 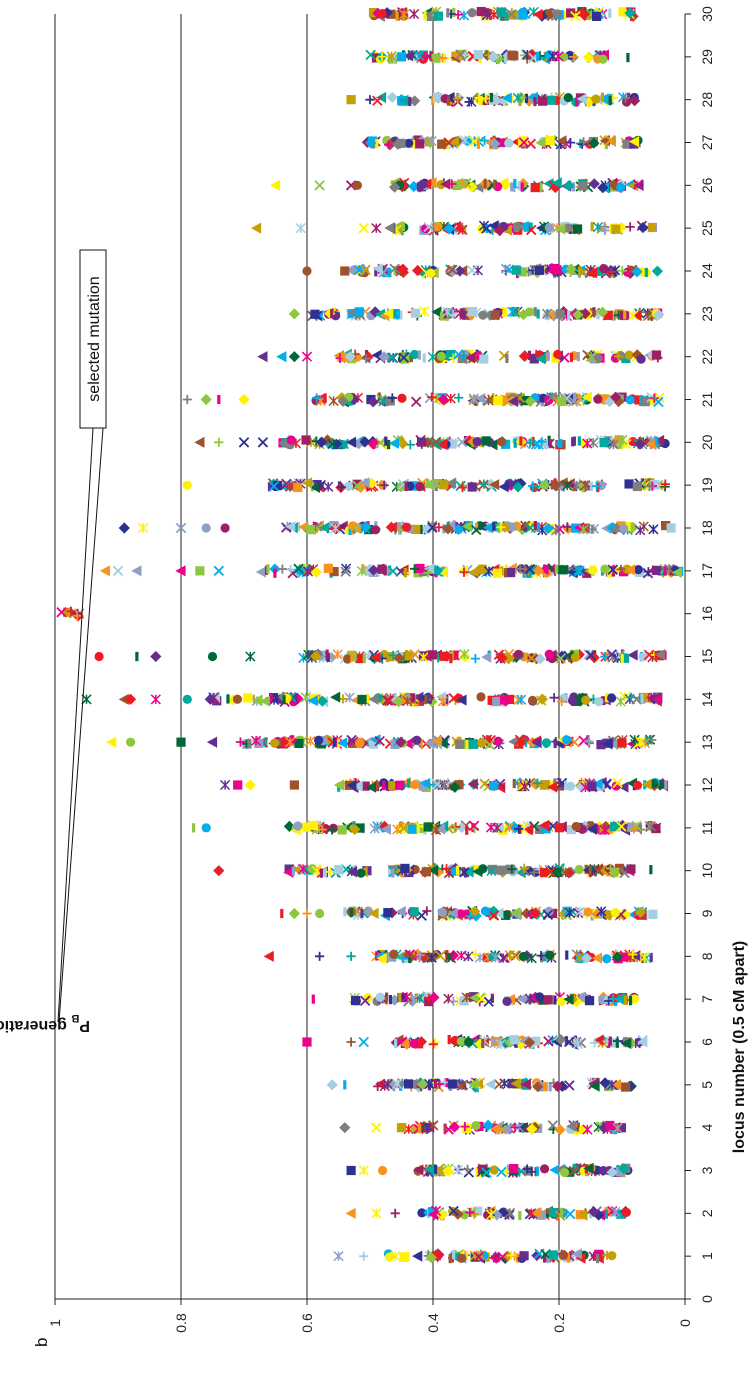 What do you see at coordinates (707, 913) in the screenshot?
I see `x-tick-label: 9` at bounding box center [707, 913].